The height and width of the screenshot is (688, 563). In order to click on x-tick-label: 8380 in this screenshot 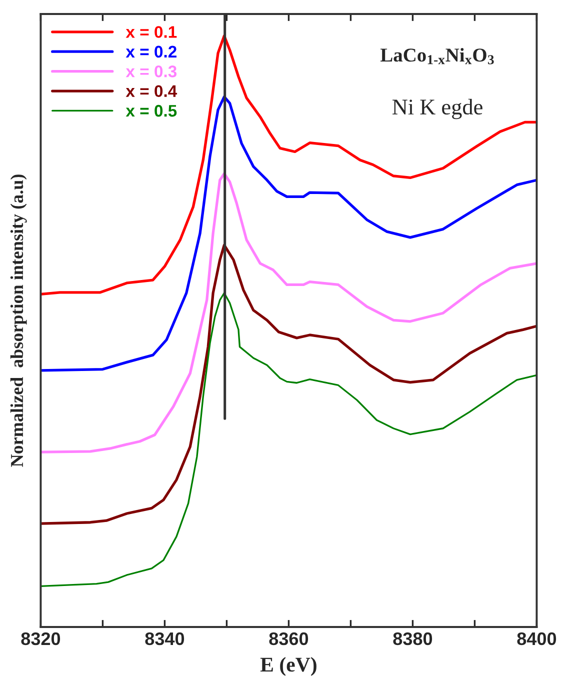, I will do `click(412, 639)`.